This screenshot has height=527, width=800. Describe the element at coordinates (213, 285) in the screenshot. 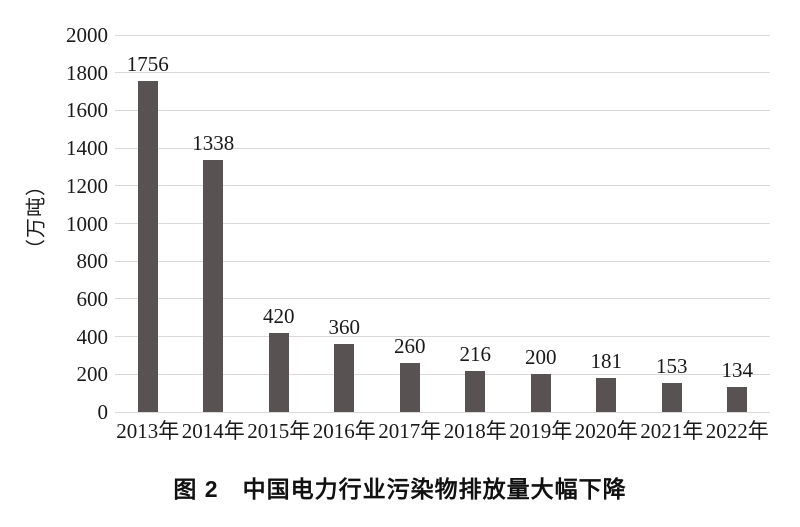

I see `bar-2014年` at that location.